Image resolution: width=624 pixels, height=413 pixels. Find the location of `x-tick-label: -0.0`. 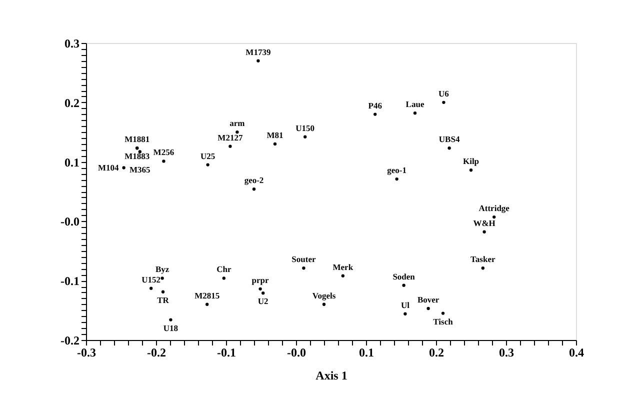

x-tick-label: -0.0 is located at coordinates (296, 353).